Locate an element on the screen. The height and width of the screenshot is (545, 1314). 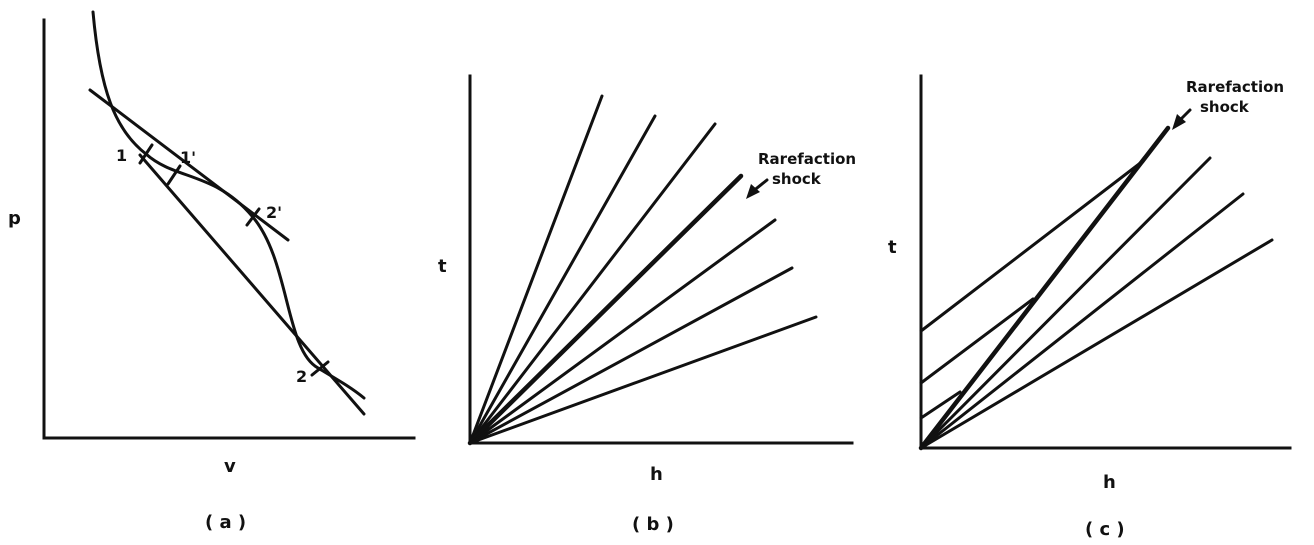
tick-2prime is located at coordinates (253, 217).